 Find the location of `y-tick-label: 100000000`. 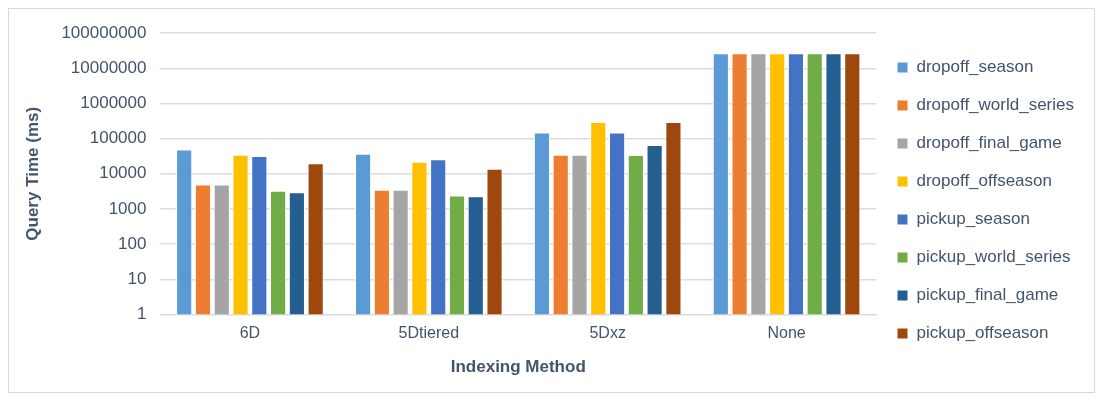

y-tick-label: 100000000 is located at coordinates (104, 32).